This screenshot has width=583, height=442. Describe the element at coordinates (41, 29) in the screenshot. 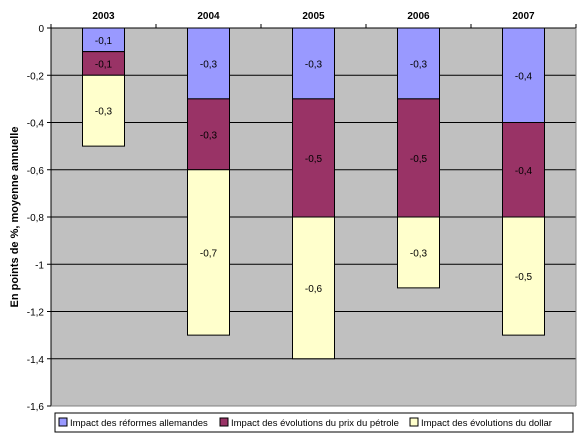

I see `y-tick-label: 0` at that location.